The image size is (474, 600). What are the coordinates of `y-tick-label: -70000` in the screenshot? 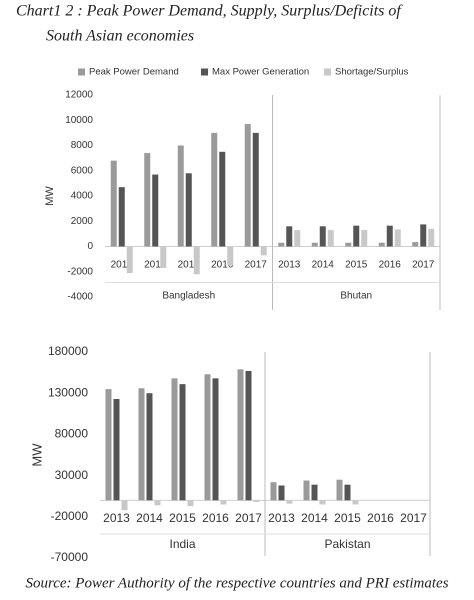 It's located at (70, 557).